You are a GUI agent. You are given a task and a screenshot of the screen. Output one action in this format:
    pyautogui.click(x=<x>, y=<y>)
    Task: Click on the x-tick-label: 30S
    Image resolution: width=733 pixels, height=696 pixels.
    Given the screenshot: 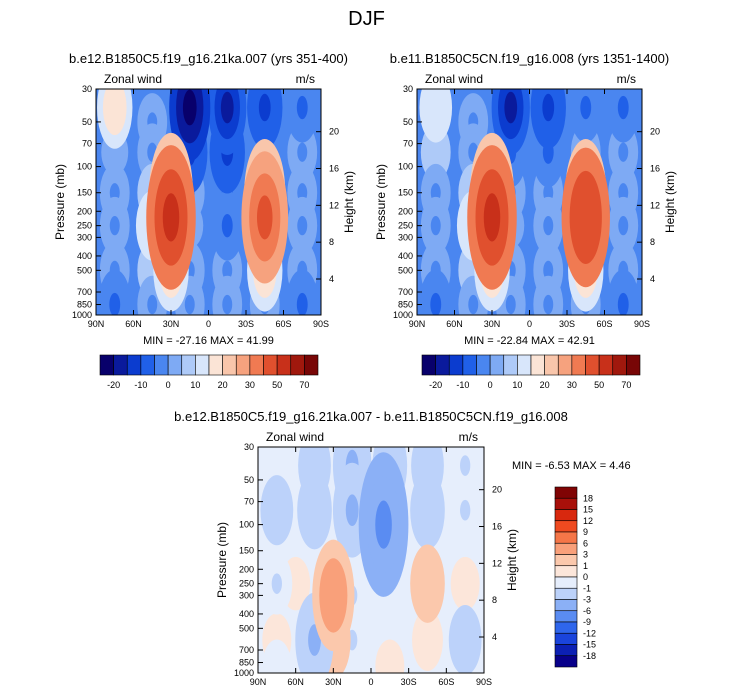 What is the action you would take?
    pyautogui.click(x=567, y=324)
    